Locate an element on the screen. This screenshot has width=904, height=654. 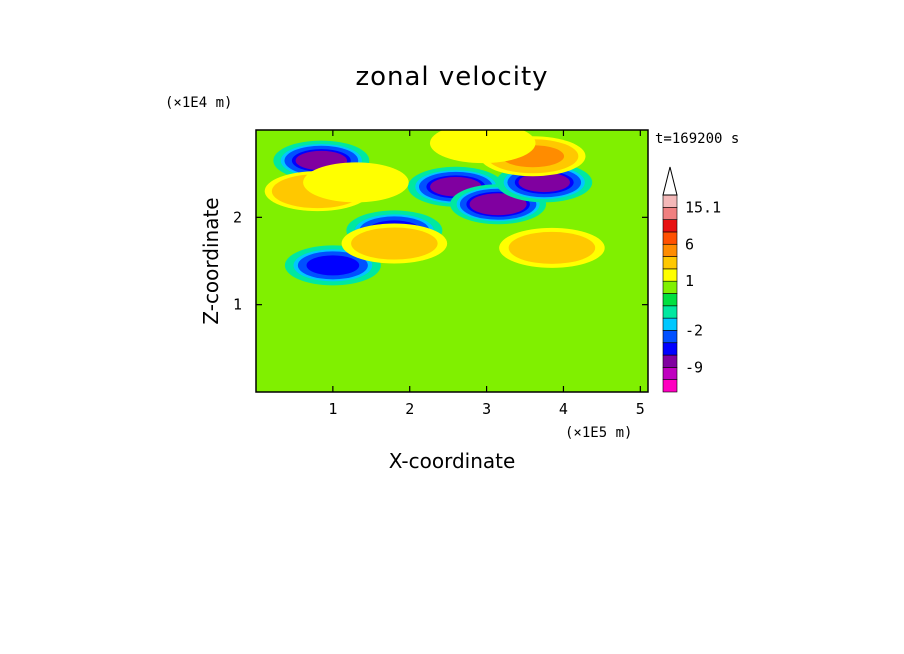
colorbar-tick-label: 6 is located at coordinates (689, 244).